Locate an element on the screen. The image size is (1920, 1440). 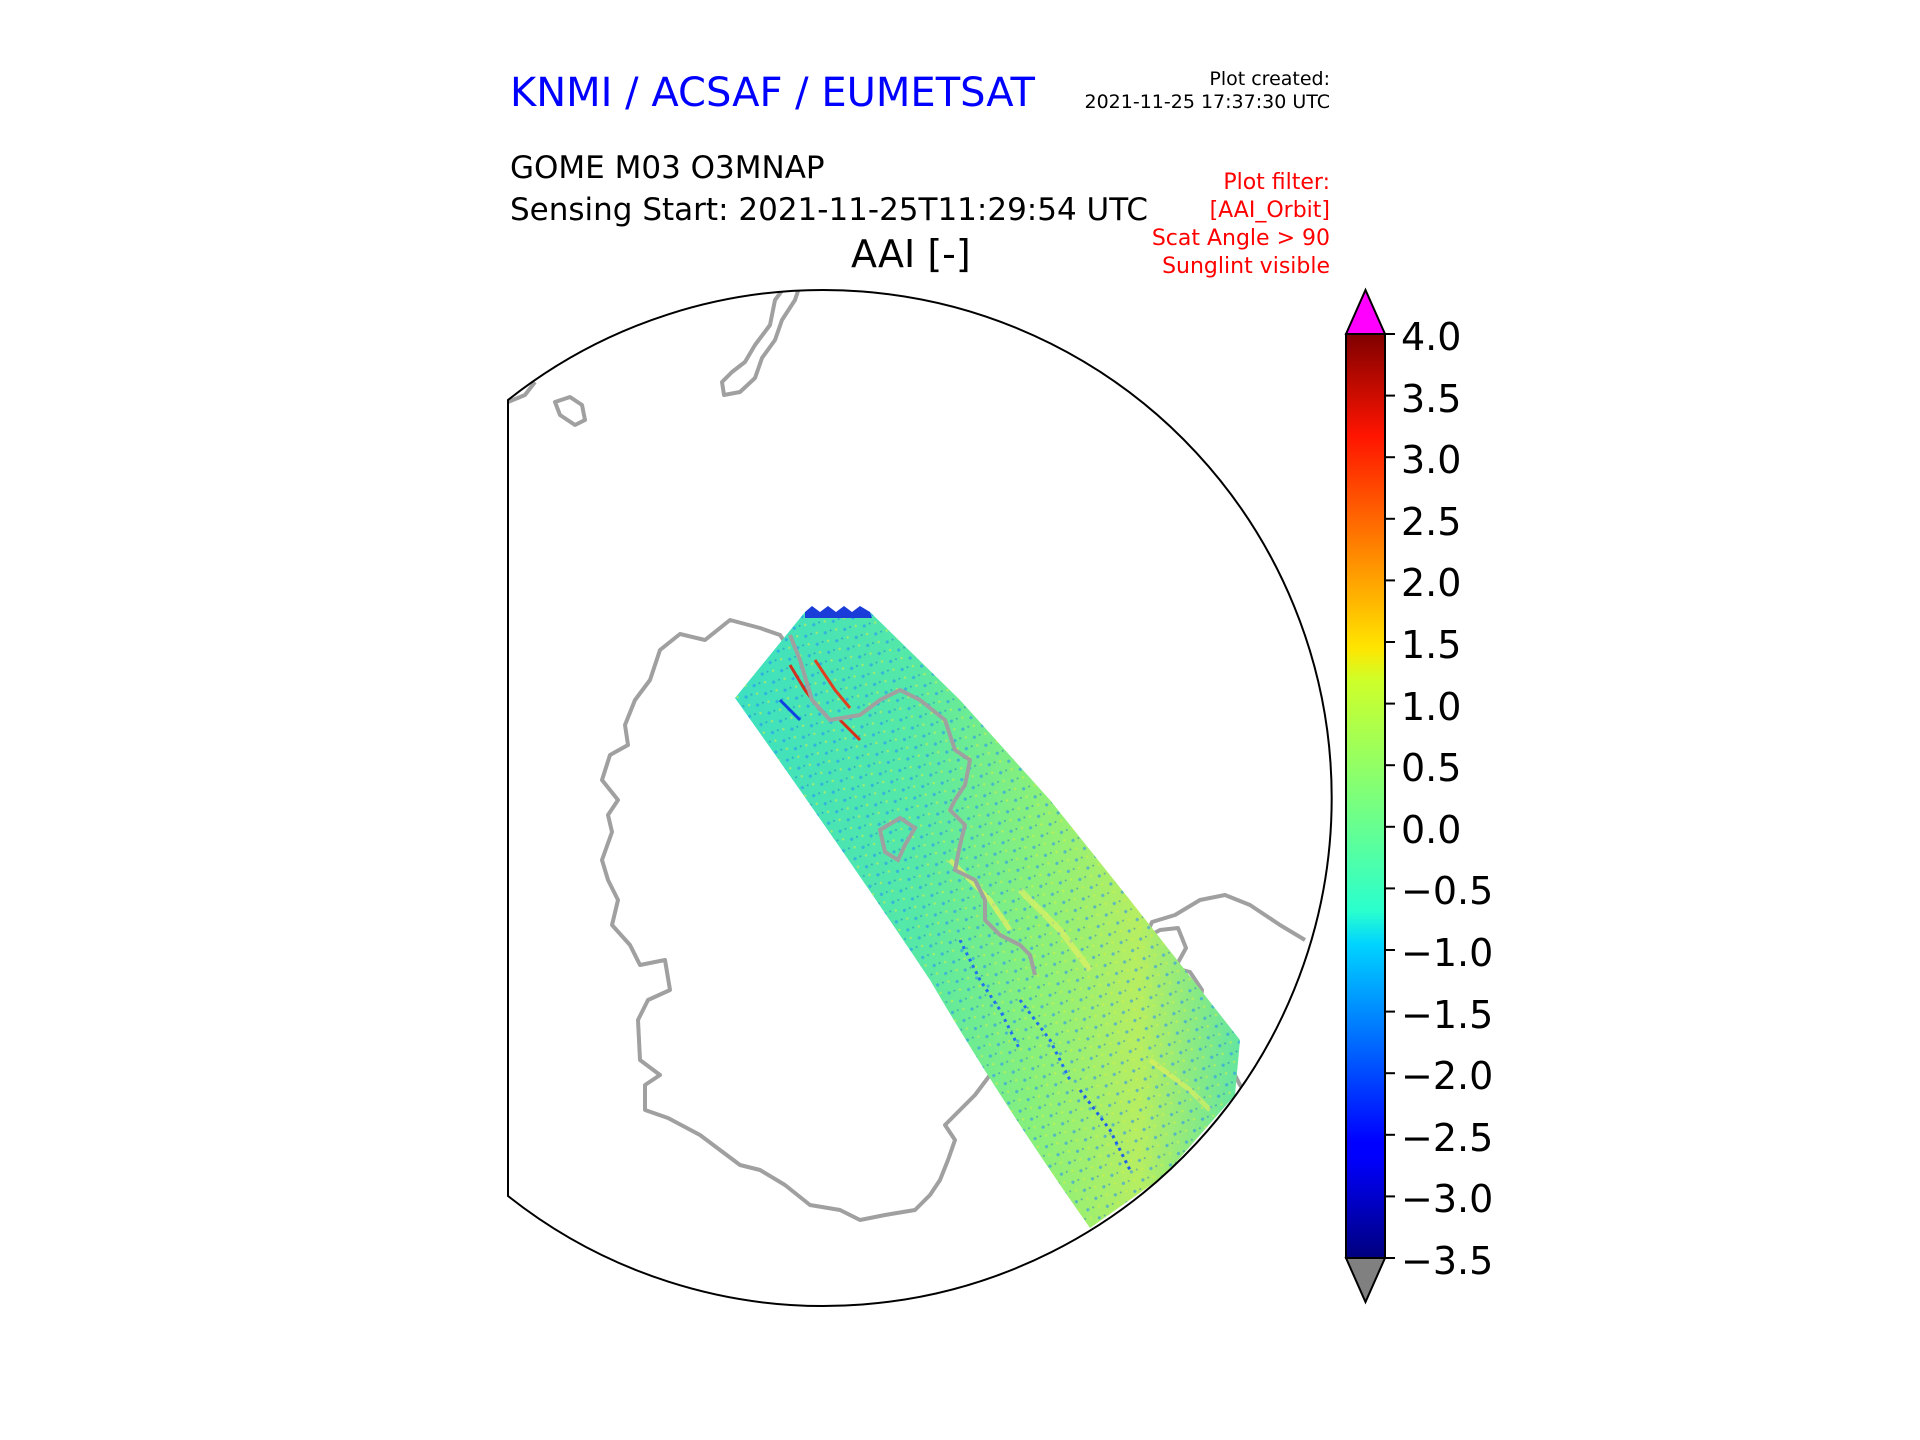
colorbar-tick-label: 0.5 is located at coordinates (1431, 768).